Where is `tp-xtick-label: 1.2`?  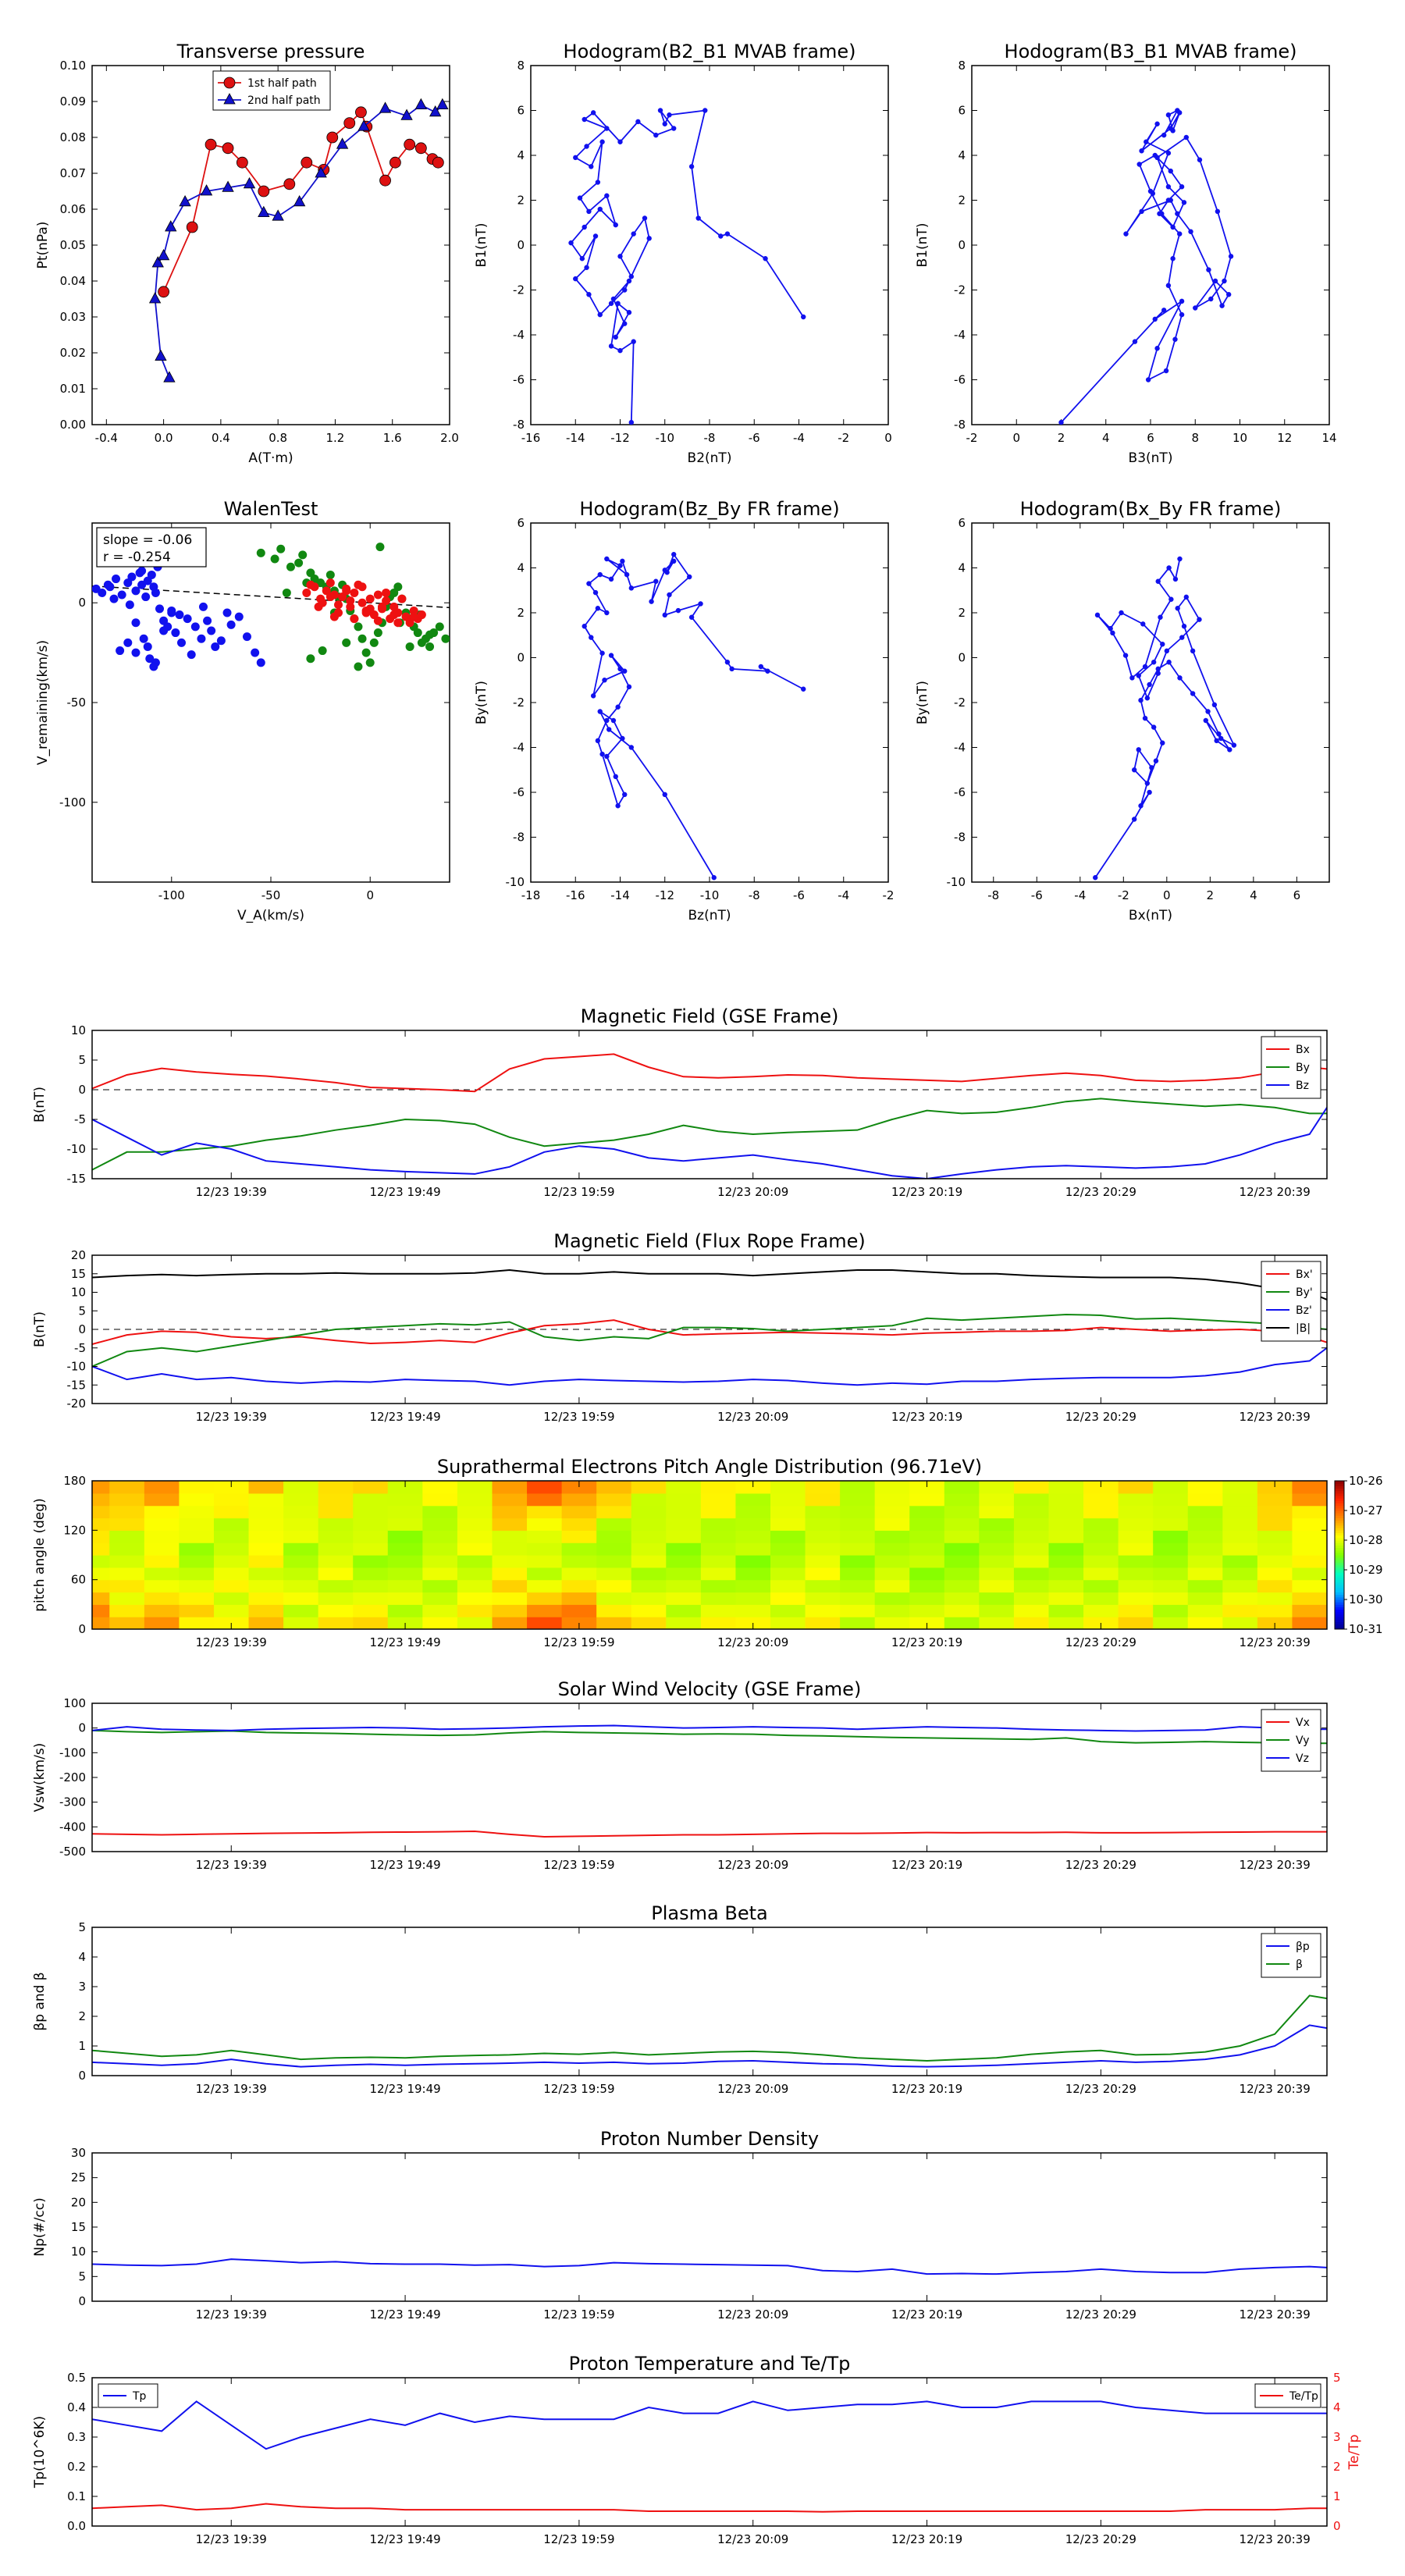
tp-xtick-label: 1.2 is located at coordinates (336, 438).